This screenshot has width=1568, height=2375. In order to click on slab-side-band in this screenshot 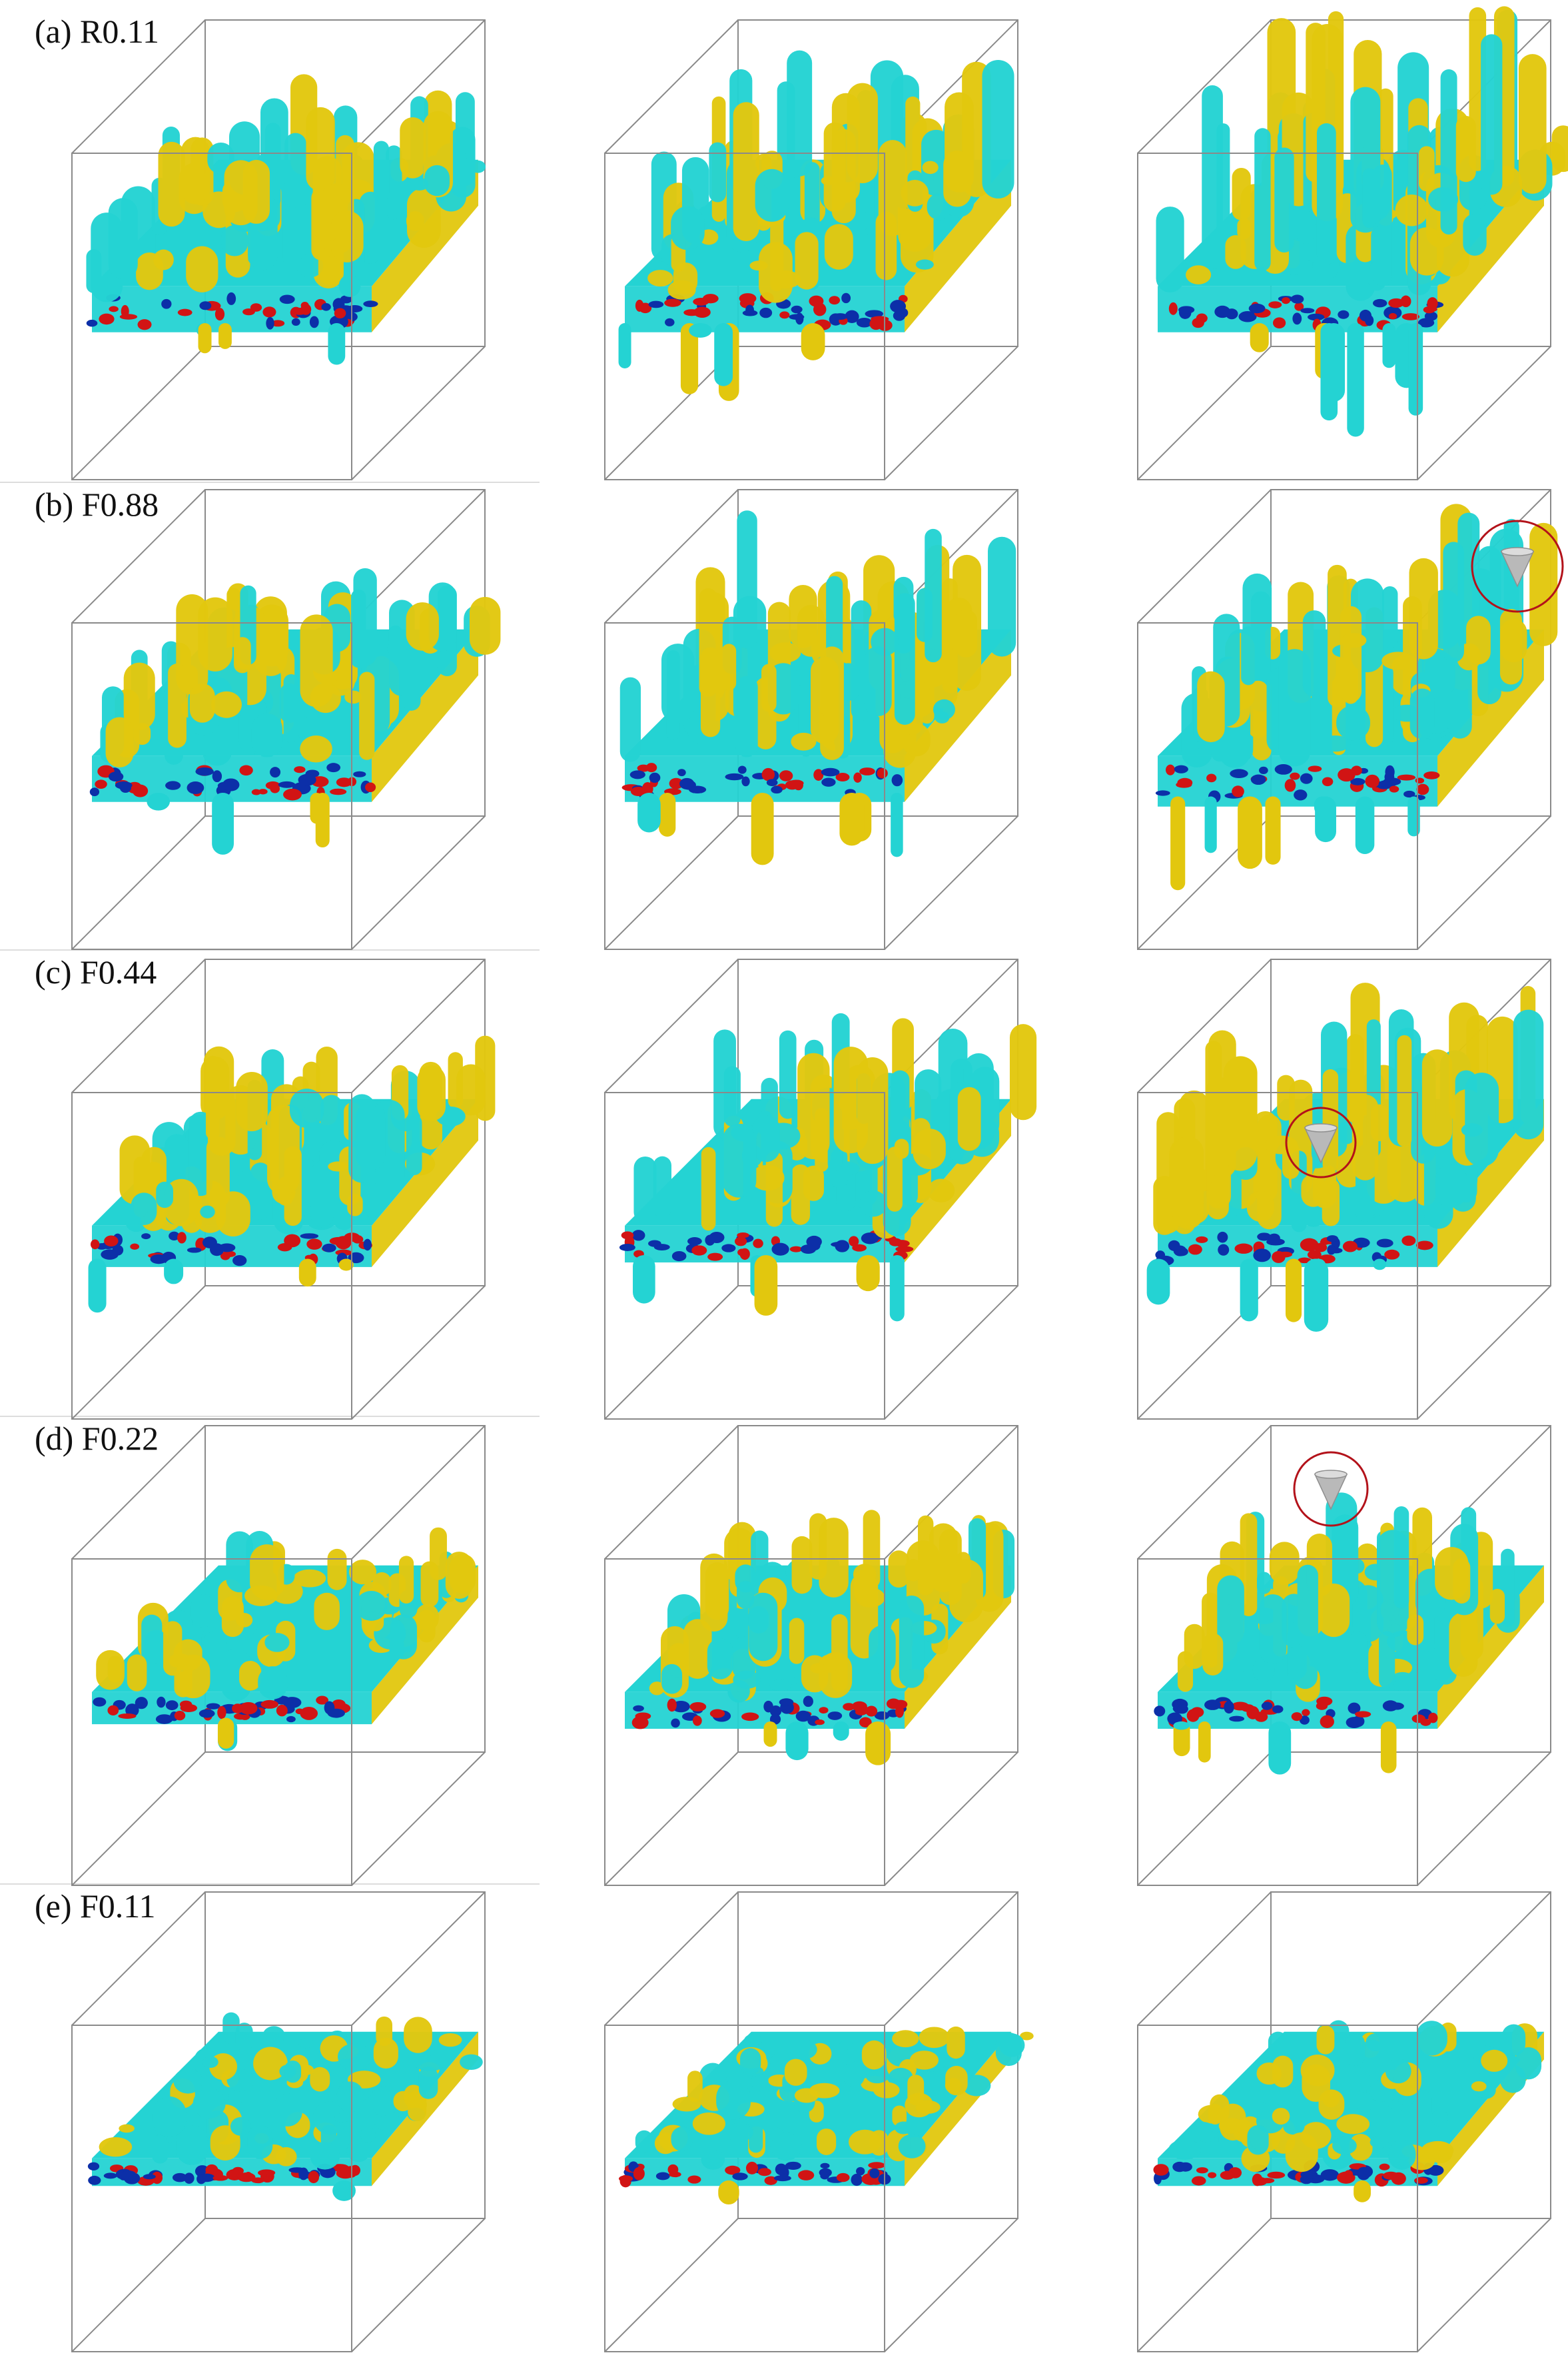, I will do `click(425, 1183)`.